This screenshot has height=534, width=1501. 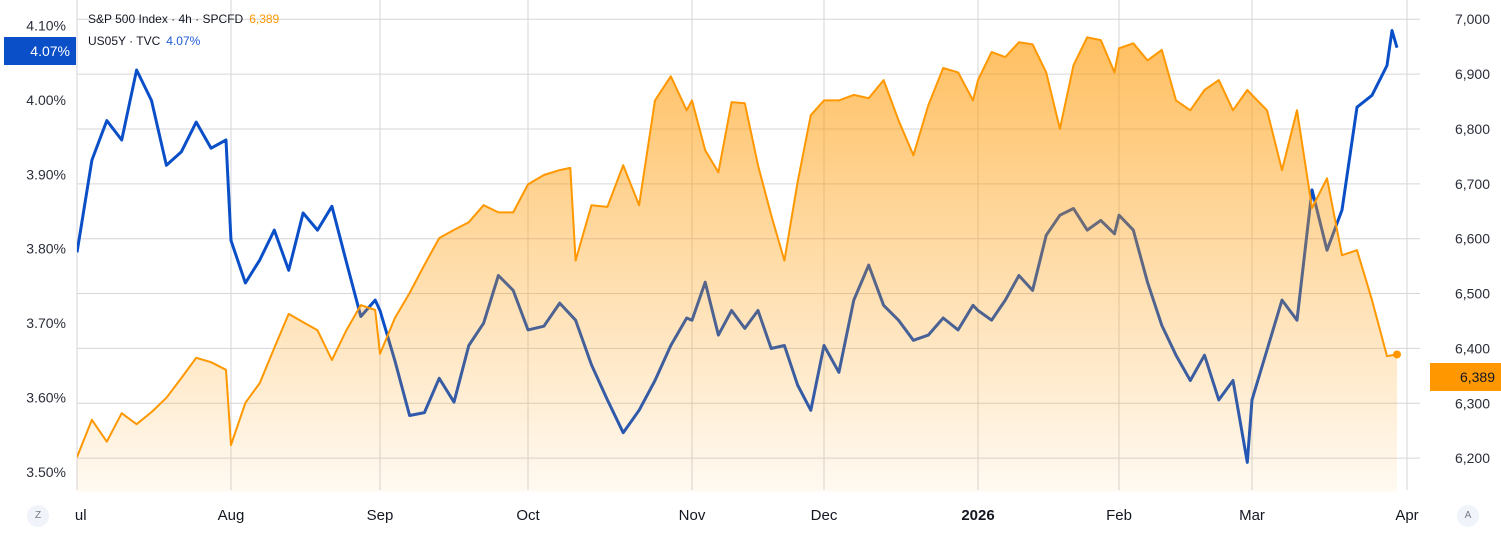 I want to click on left-axis: 4.10% 4.00% 3.90% 3.80% 3.70% 3.60% 3.50%, so click(x=46, y=248).